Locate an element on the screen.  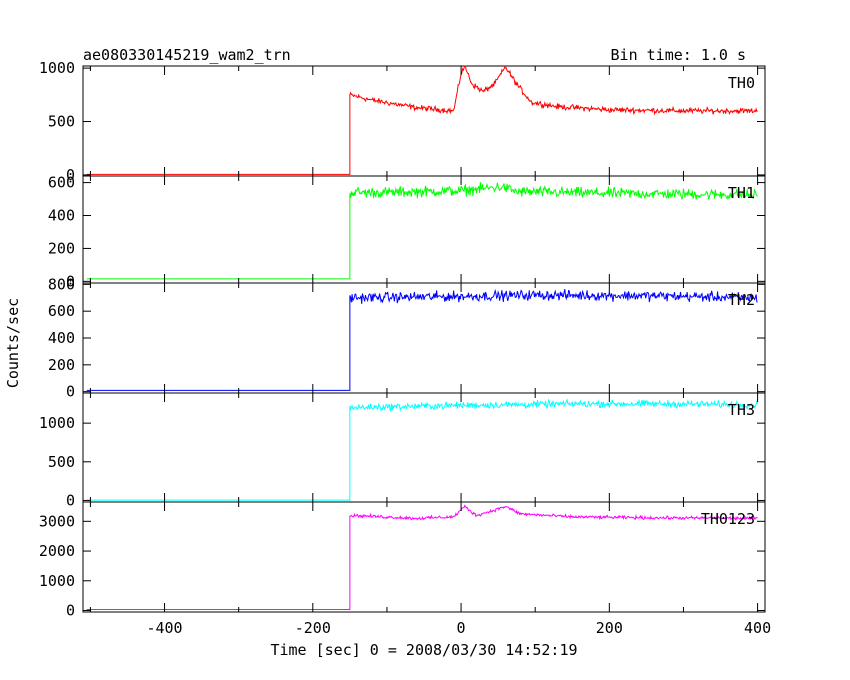
y-axis-label: Counts/sec is located at coordinates (13, 343).